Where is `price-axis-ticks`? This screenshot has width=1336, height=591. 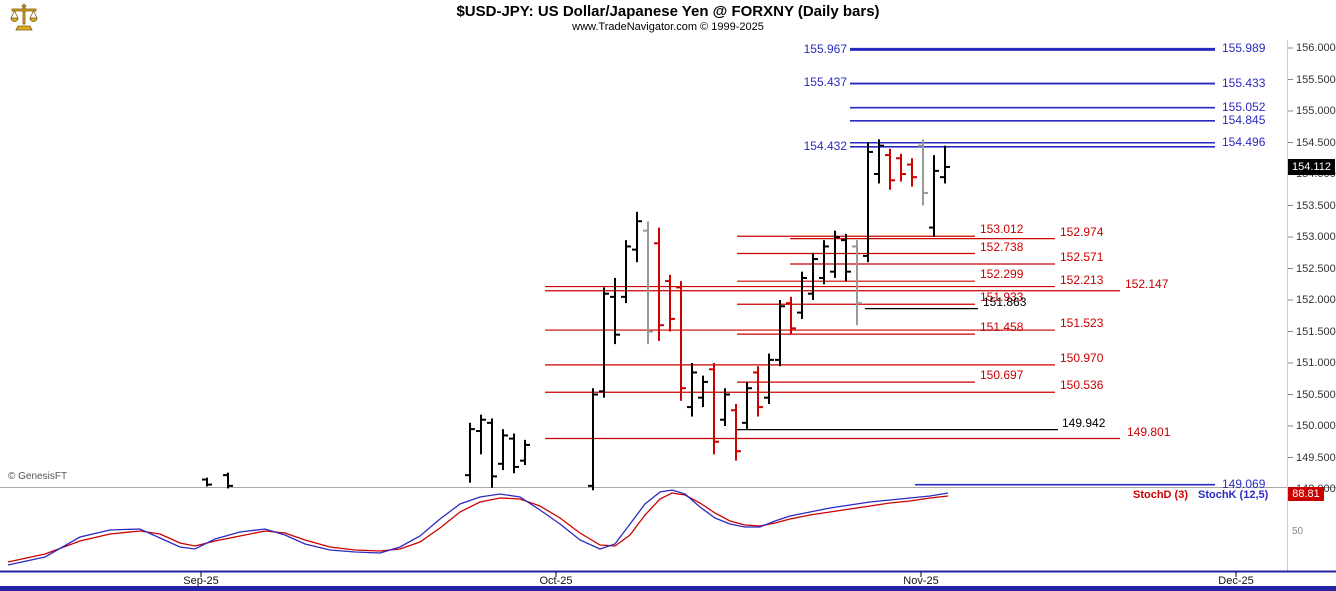 price-axis-ticks is located at coordinates (1290, 268).